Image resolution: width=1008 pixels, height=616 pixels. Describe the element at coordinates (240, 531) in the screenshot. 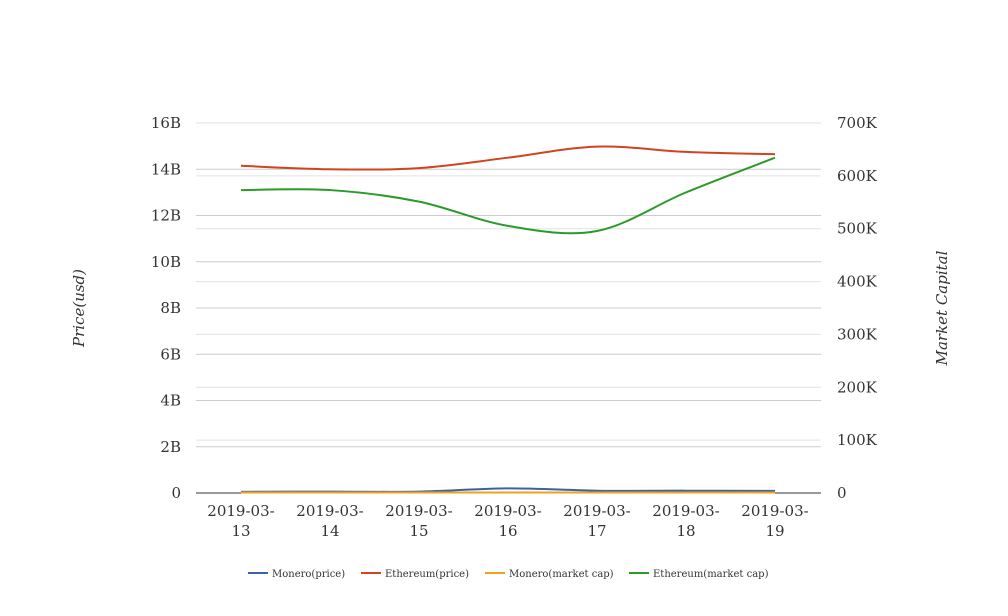

I see `x-tick-label: 13` at that location.